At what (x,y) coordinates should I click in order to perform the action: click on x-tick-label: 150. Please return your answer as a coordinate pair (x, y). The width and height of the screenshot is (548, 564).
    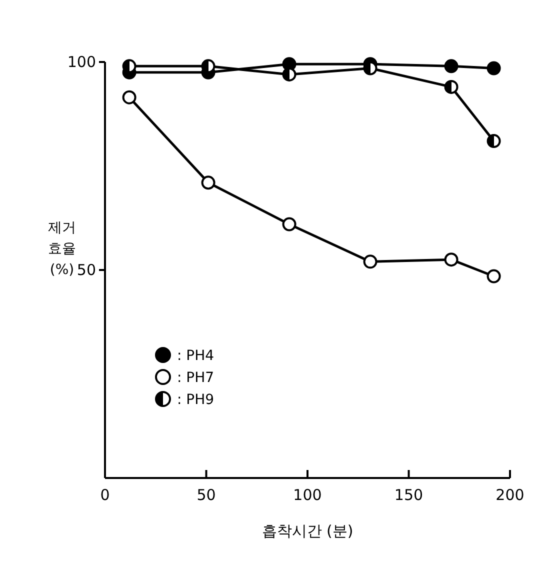
    Looking at the image, I should click on (409, 495).